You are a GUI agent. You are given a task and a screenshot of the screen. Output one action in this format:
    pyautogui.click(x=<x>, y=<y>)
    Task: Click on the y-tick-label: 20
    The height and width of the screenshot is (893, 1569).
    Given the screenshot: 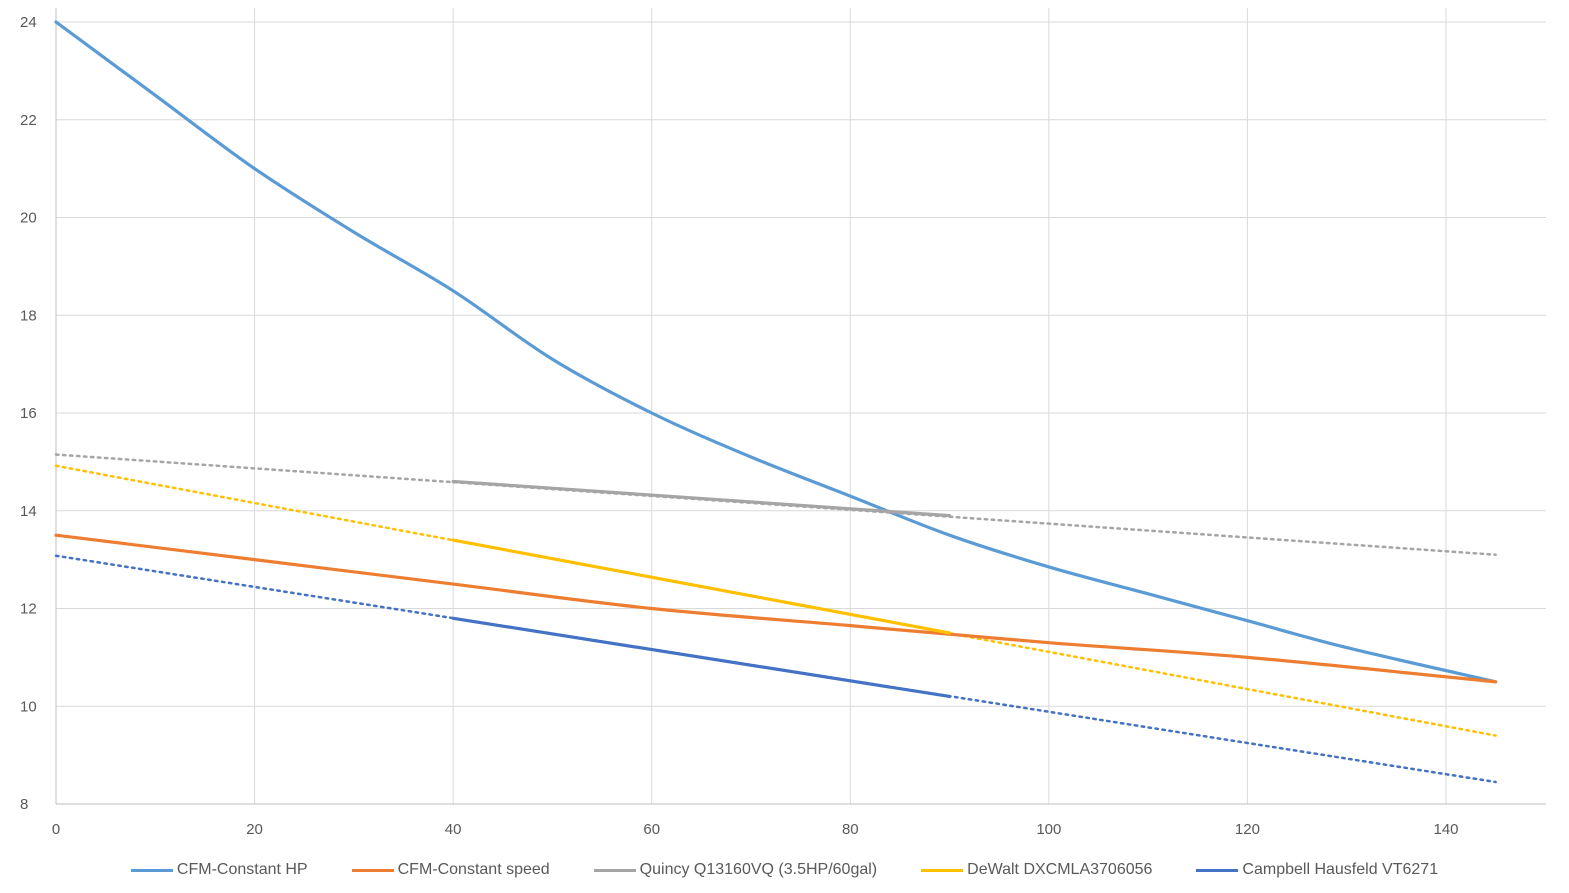 What is the action you would take?
    pyautogui.click(x=28, y=218)
    